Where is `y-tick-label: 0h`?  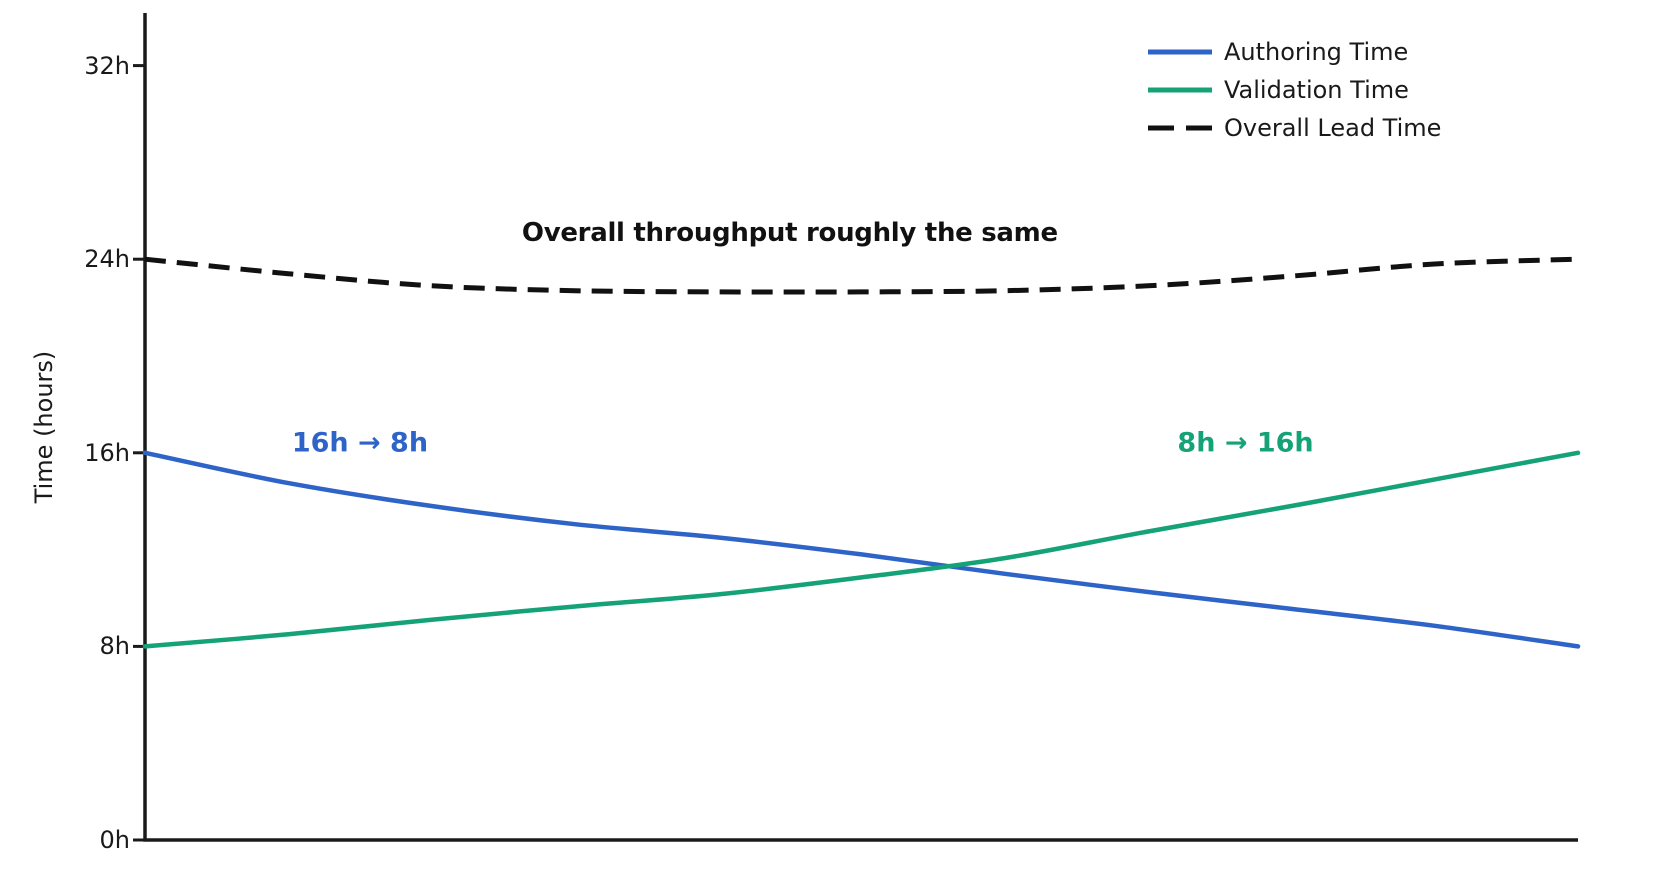
y-tick-label: 0h is located at coordinates (114, 840).